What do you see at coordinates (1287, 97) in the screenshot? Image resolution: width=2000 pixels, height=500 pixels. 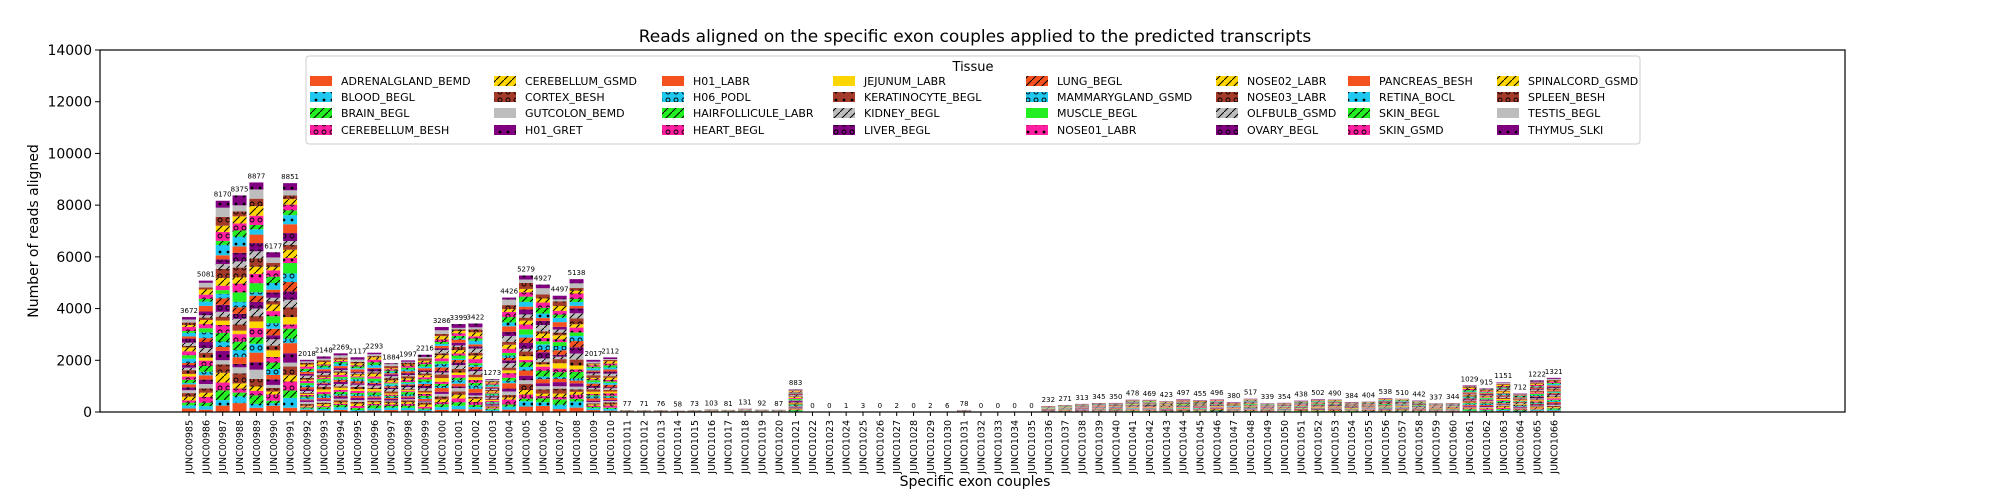 I see `legend-label: NOSE03_LABR` at bounding box center [1287, 97].